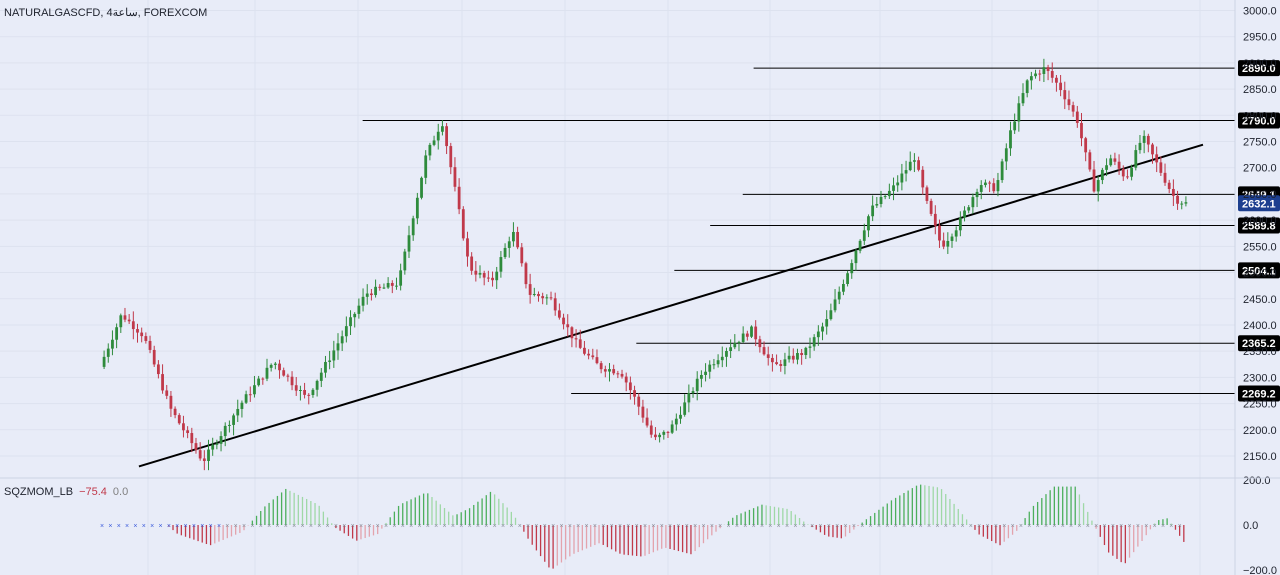 The height and width of the screenshot is (575, 1280). Describe the element at coordinates (1259, 203) in the screenshot. I see `current-price-tag` at that location.